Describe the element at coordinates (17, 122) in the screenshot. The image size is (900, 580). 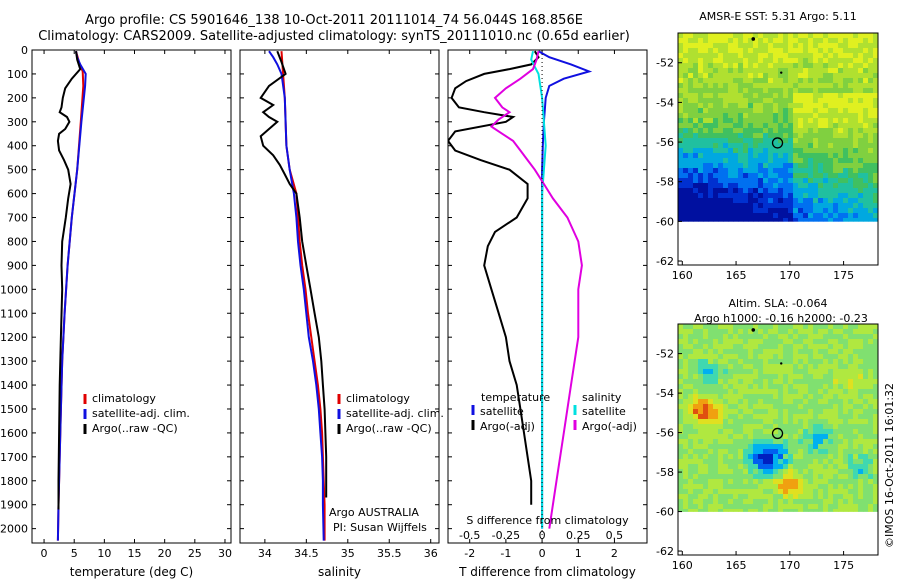
I see `y-tick-label: 300` at that location.